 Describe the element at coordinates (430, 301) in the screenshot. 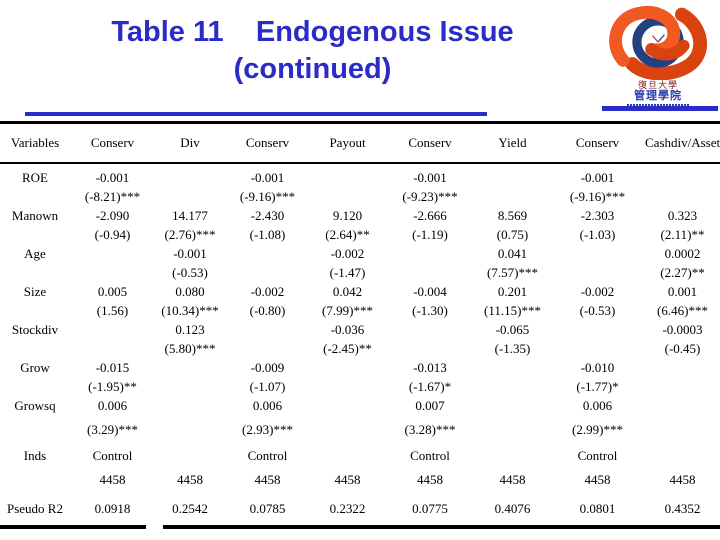

I see `table-cell: -0.004 (-1.30)` at that location.